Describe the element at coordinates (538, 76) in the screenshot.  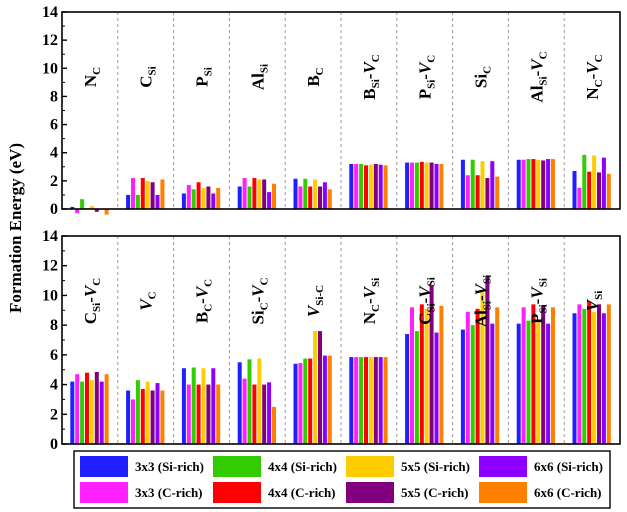
I see `category-label: AlSi-VC` at that location.